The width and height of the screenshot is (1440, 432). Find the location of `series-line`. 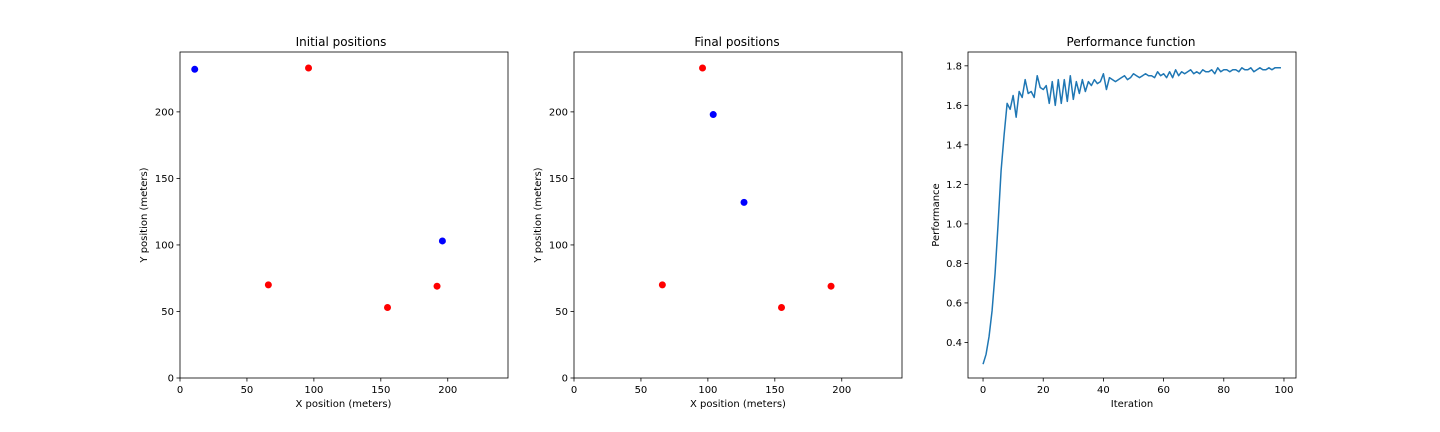

series-line is located at coordinates (1131, 216).